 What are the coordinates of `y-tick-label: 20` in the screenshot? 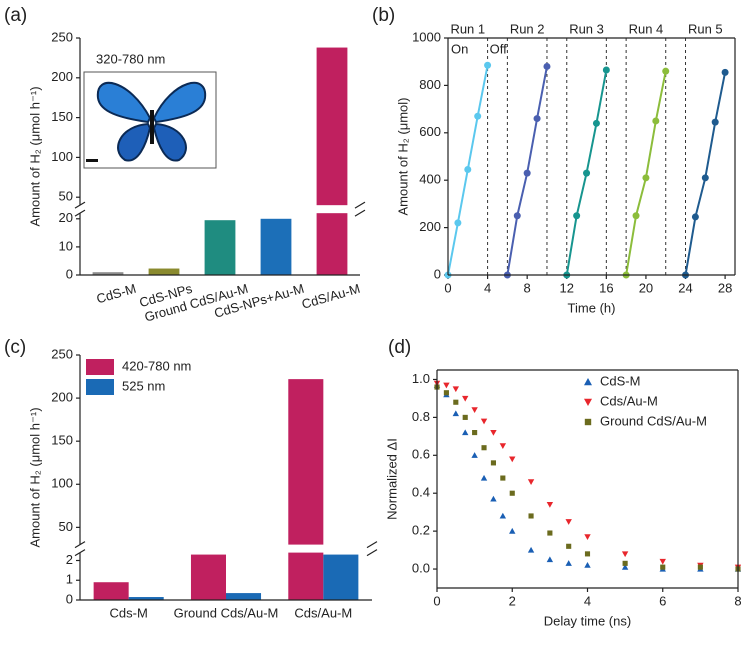 It's located at (66, 217).